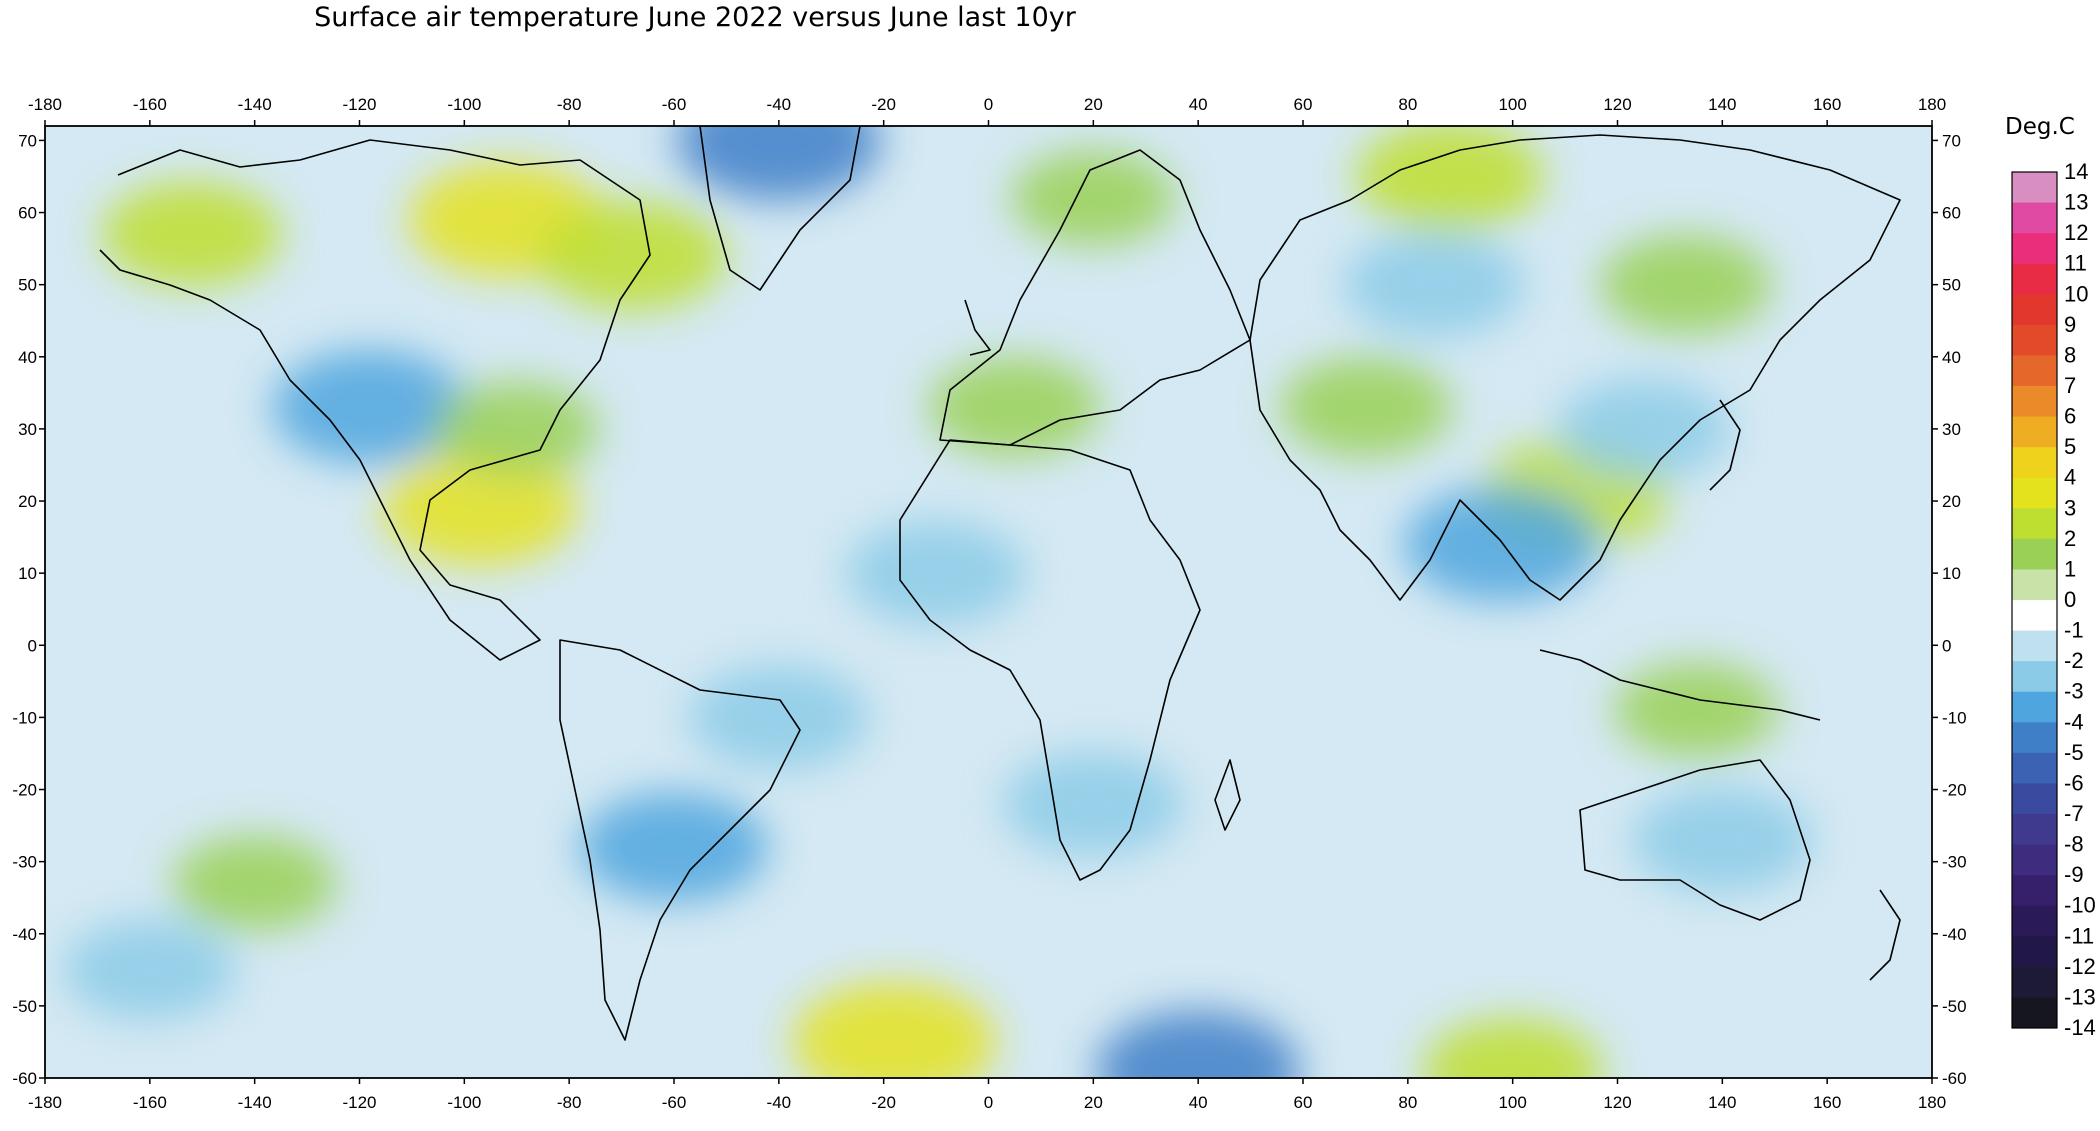  Describe the element at coordinates (1050, 660) in the screenshot. I see `africa-outline` at that location.